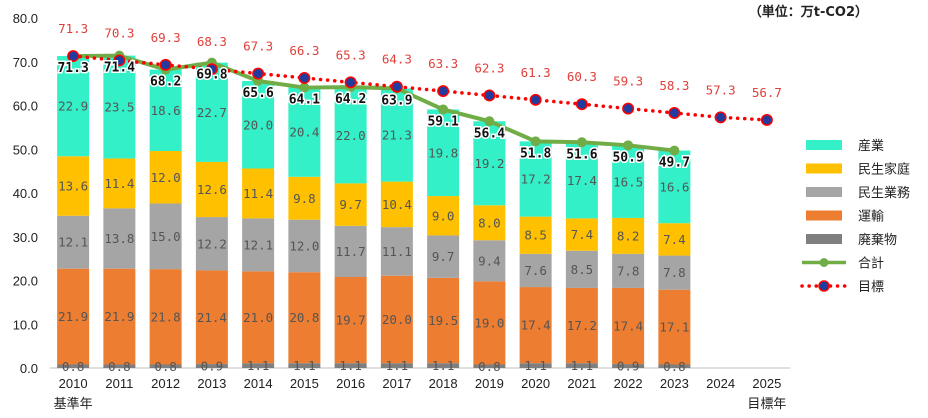 The image size is (928, 418). What do you see at coordinates (304, 132) in the screenshot?
I see `segment-data-label: 20.4` at bounding box center [304, 132].